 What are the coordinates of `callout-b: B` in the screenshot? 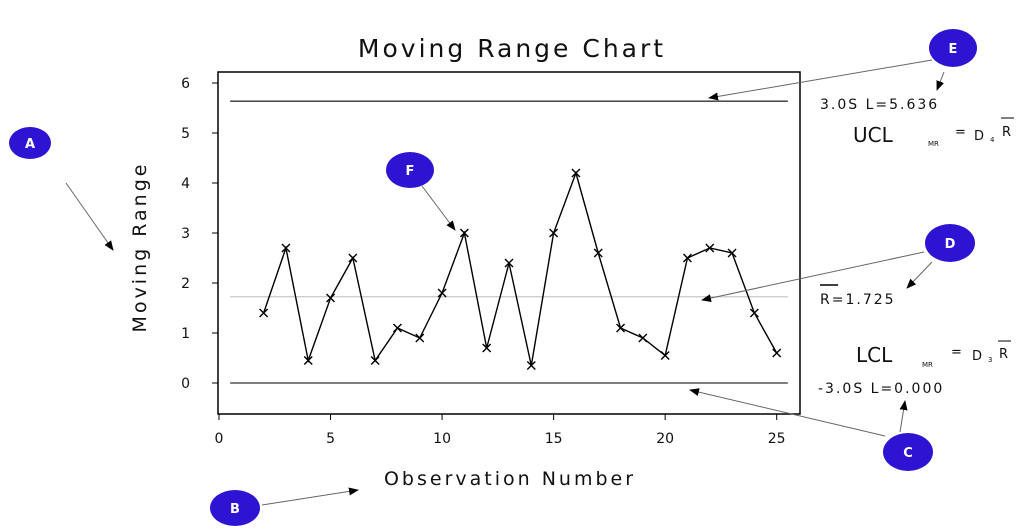 It's located at (235, 508).